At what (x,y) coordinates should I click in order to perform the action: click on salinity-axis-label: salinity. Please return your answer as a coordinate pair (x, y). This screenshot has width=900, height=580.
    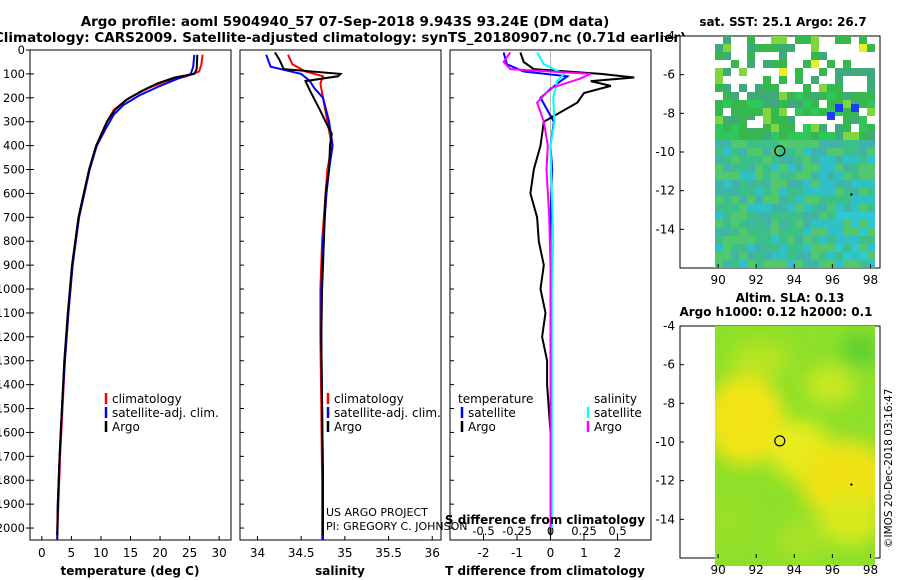
    Looking at the image, I should click on (340, 571).